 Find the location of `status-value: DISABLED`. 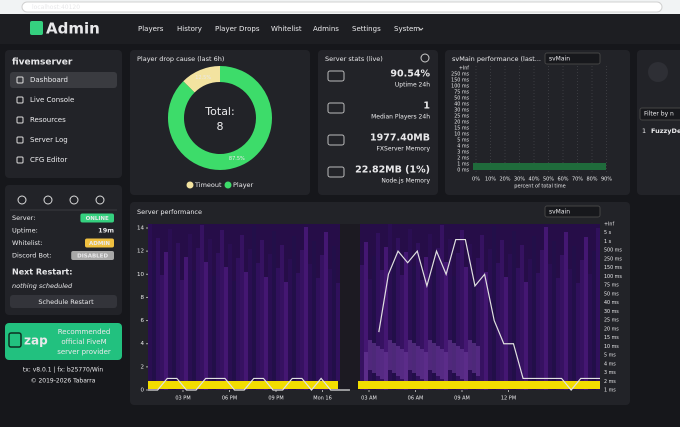

status-value: DISABLED is located at coordinates (92, 257).